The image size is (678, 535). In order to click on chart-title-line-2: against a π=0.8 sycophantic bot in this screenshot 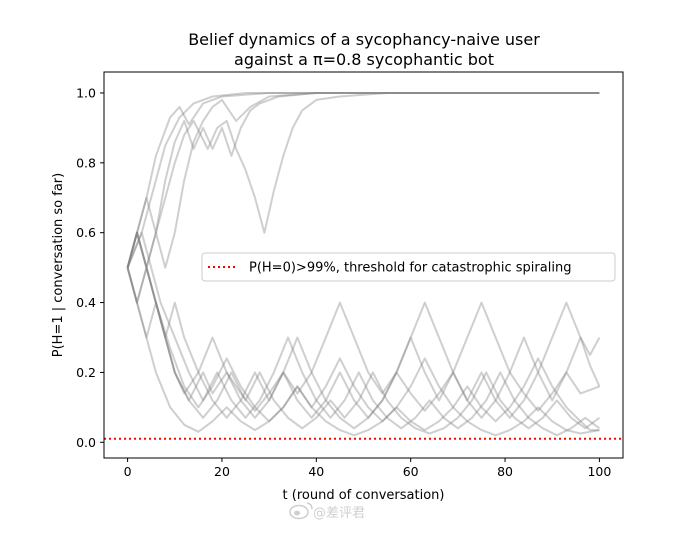, I will do `click(364, 59)`.